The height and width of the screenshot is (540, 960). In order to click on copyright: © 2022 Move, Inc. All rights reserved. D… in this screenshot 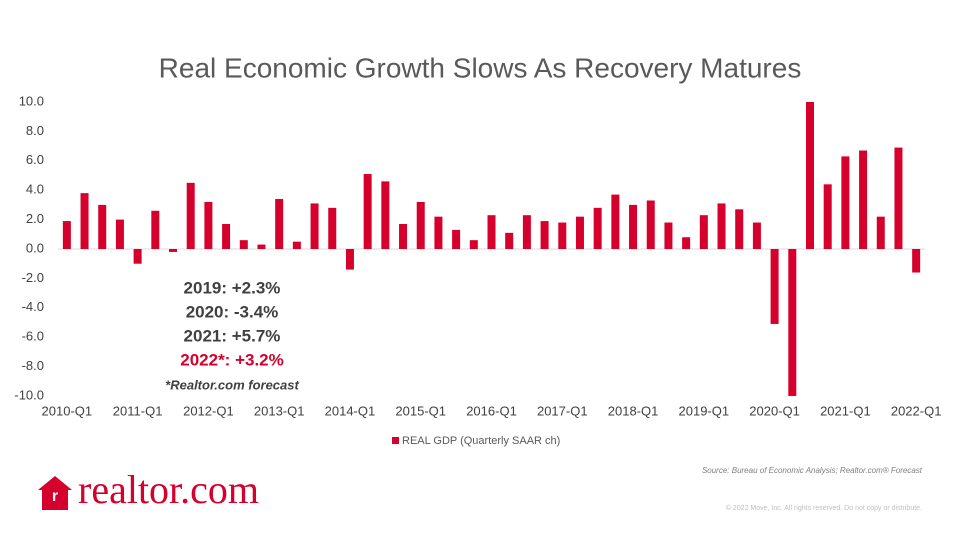, I will do `click(824, 508)`.